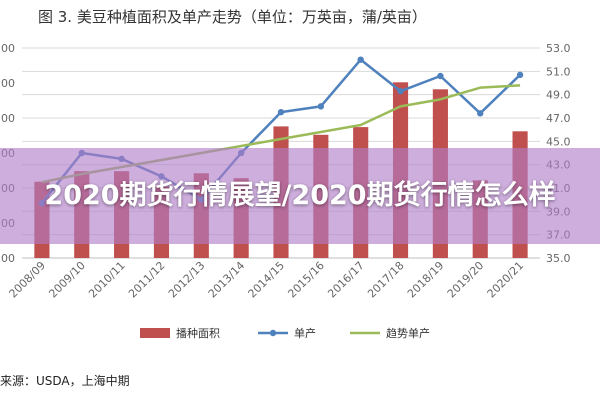 The image size is (600, 400). Describe the element at coordinates (558, 141) in the screenshot. I see `y-right-tick-label: 45.0` at that location.